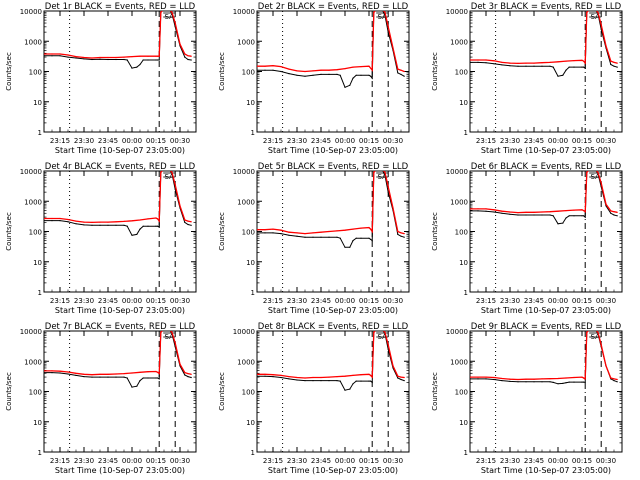 The height and width of the screenshot is (480, 640). What do you see at coordinates (120, 391) in the screenshot?
I see `plot-frame` at bounding box center [120, 391].